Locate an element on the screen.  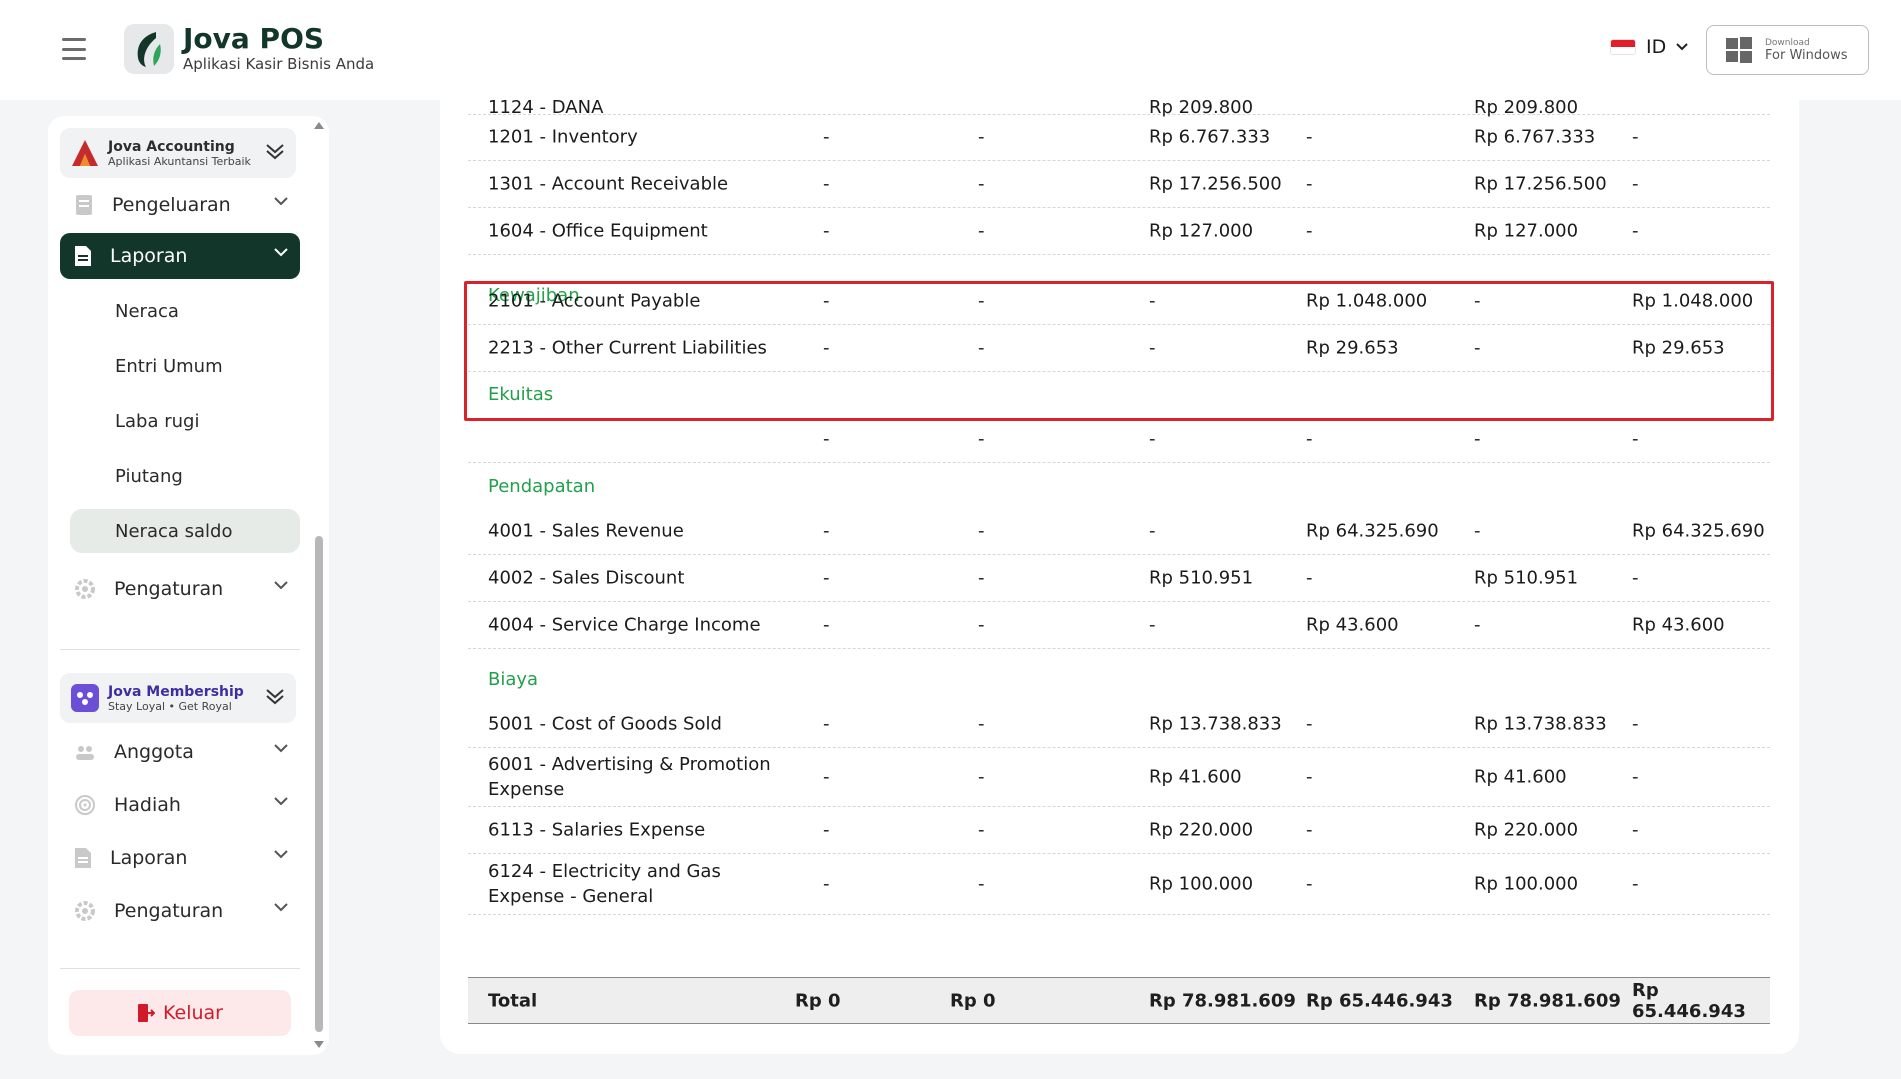
target-icon is located at coordinates (85, 805).